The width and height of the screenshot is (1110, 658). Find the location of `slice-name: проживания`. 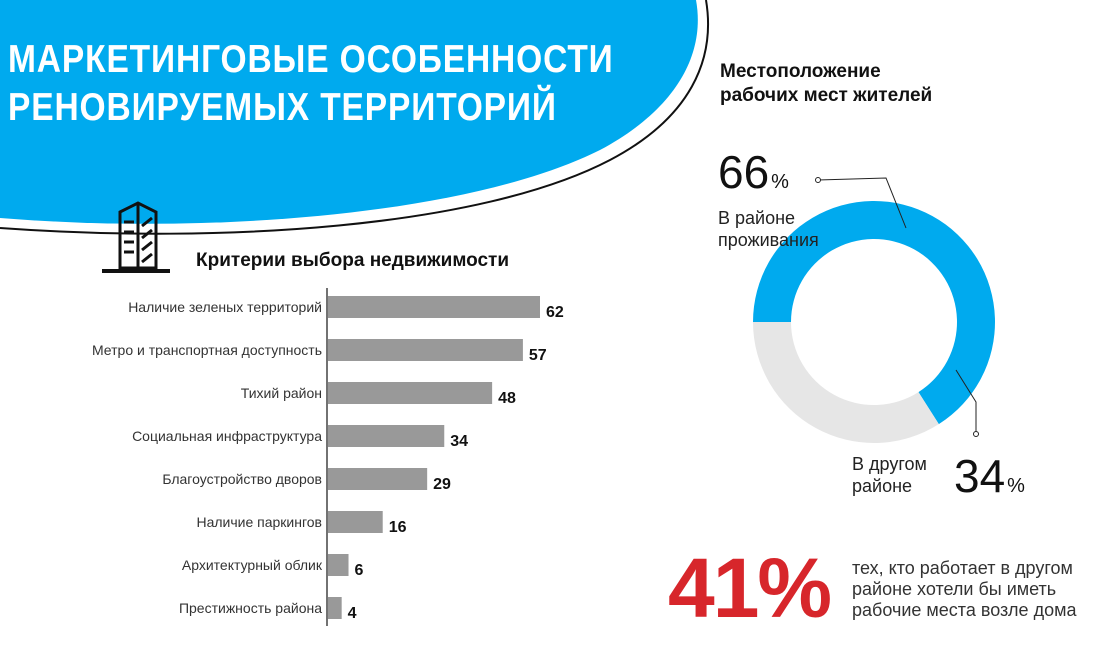

slice-name: проживания is located at coordinates (768, 240).